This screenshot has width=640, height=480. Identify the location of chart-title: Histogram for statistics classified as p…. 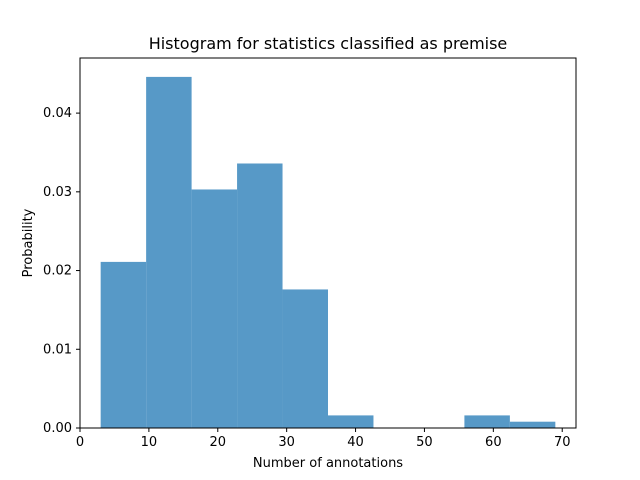
(328, 43).